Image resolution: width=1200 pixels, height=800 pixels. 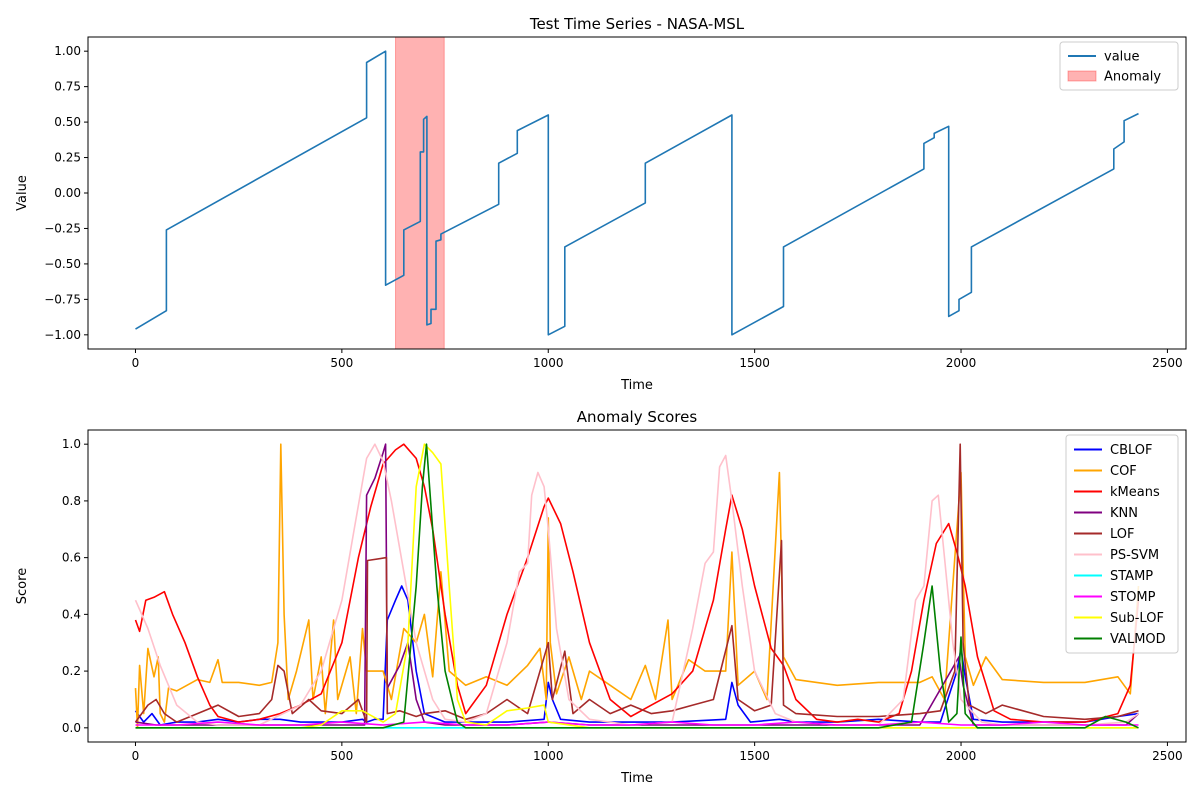 What do you see at coordinates (67, 51) in the screenshot?
I see `y-tick-label: 1.00` at bounding box center [67, 51].